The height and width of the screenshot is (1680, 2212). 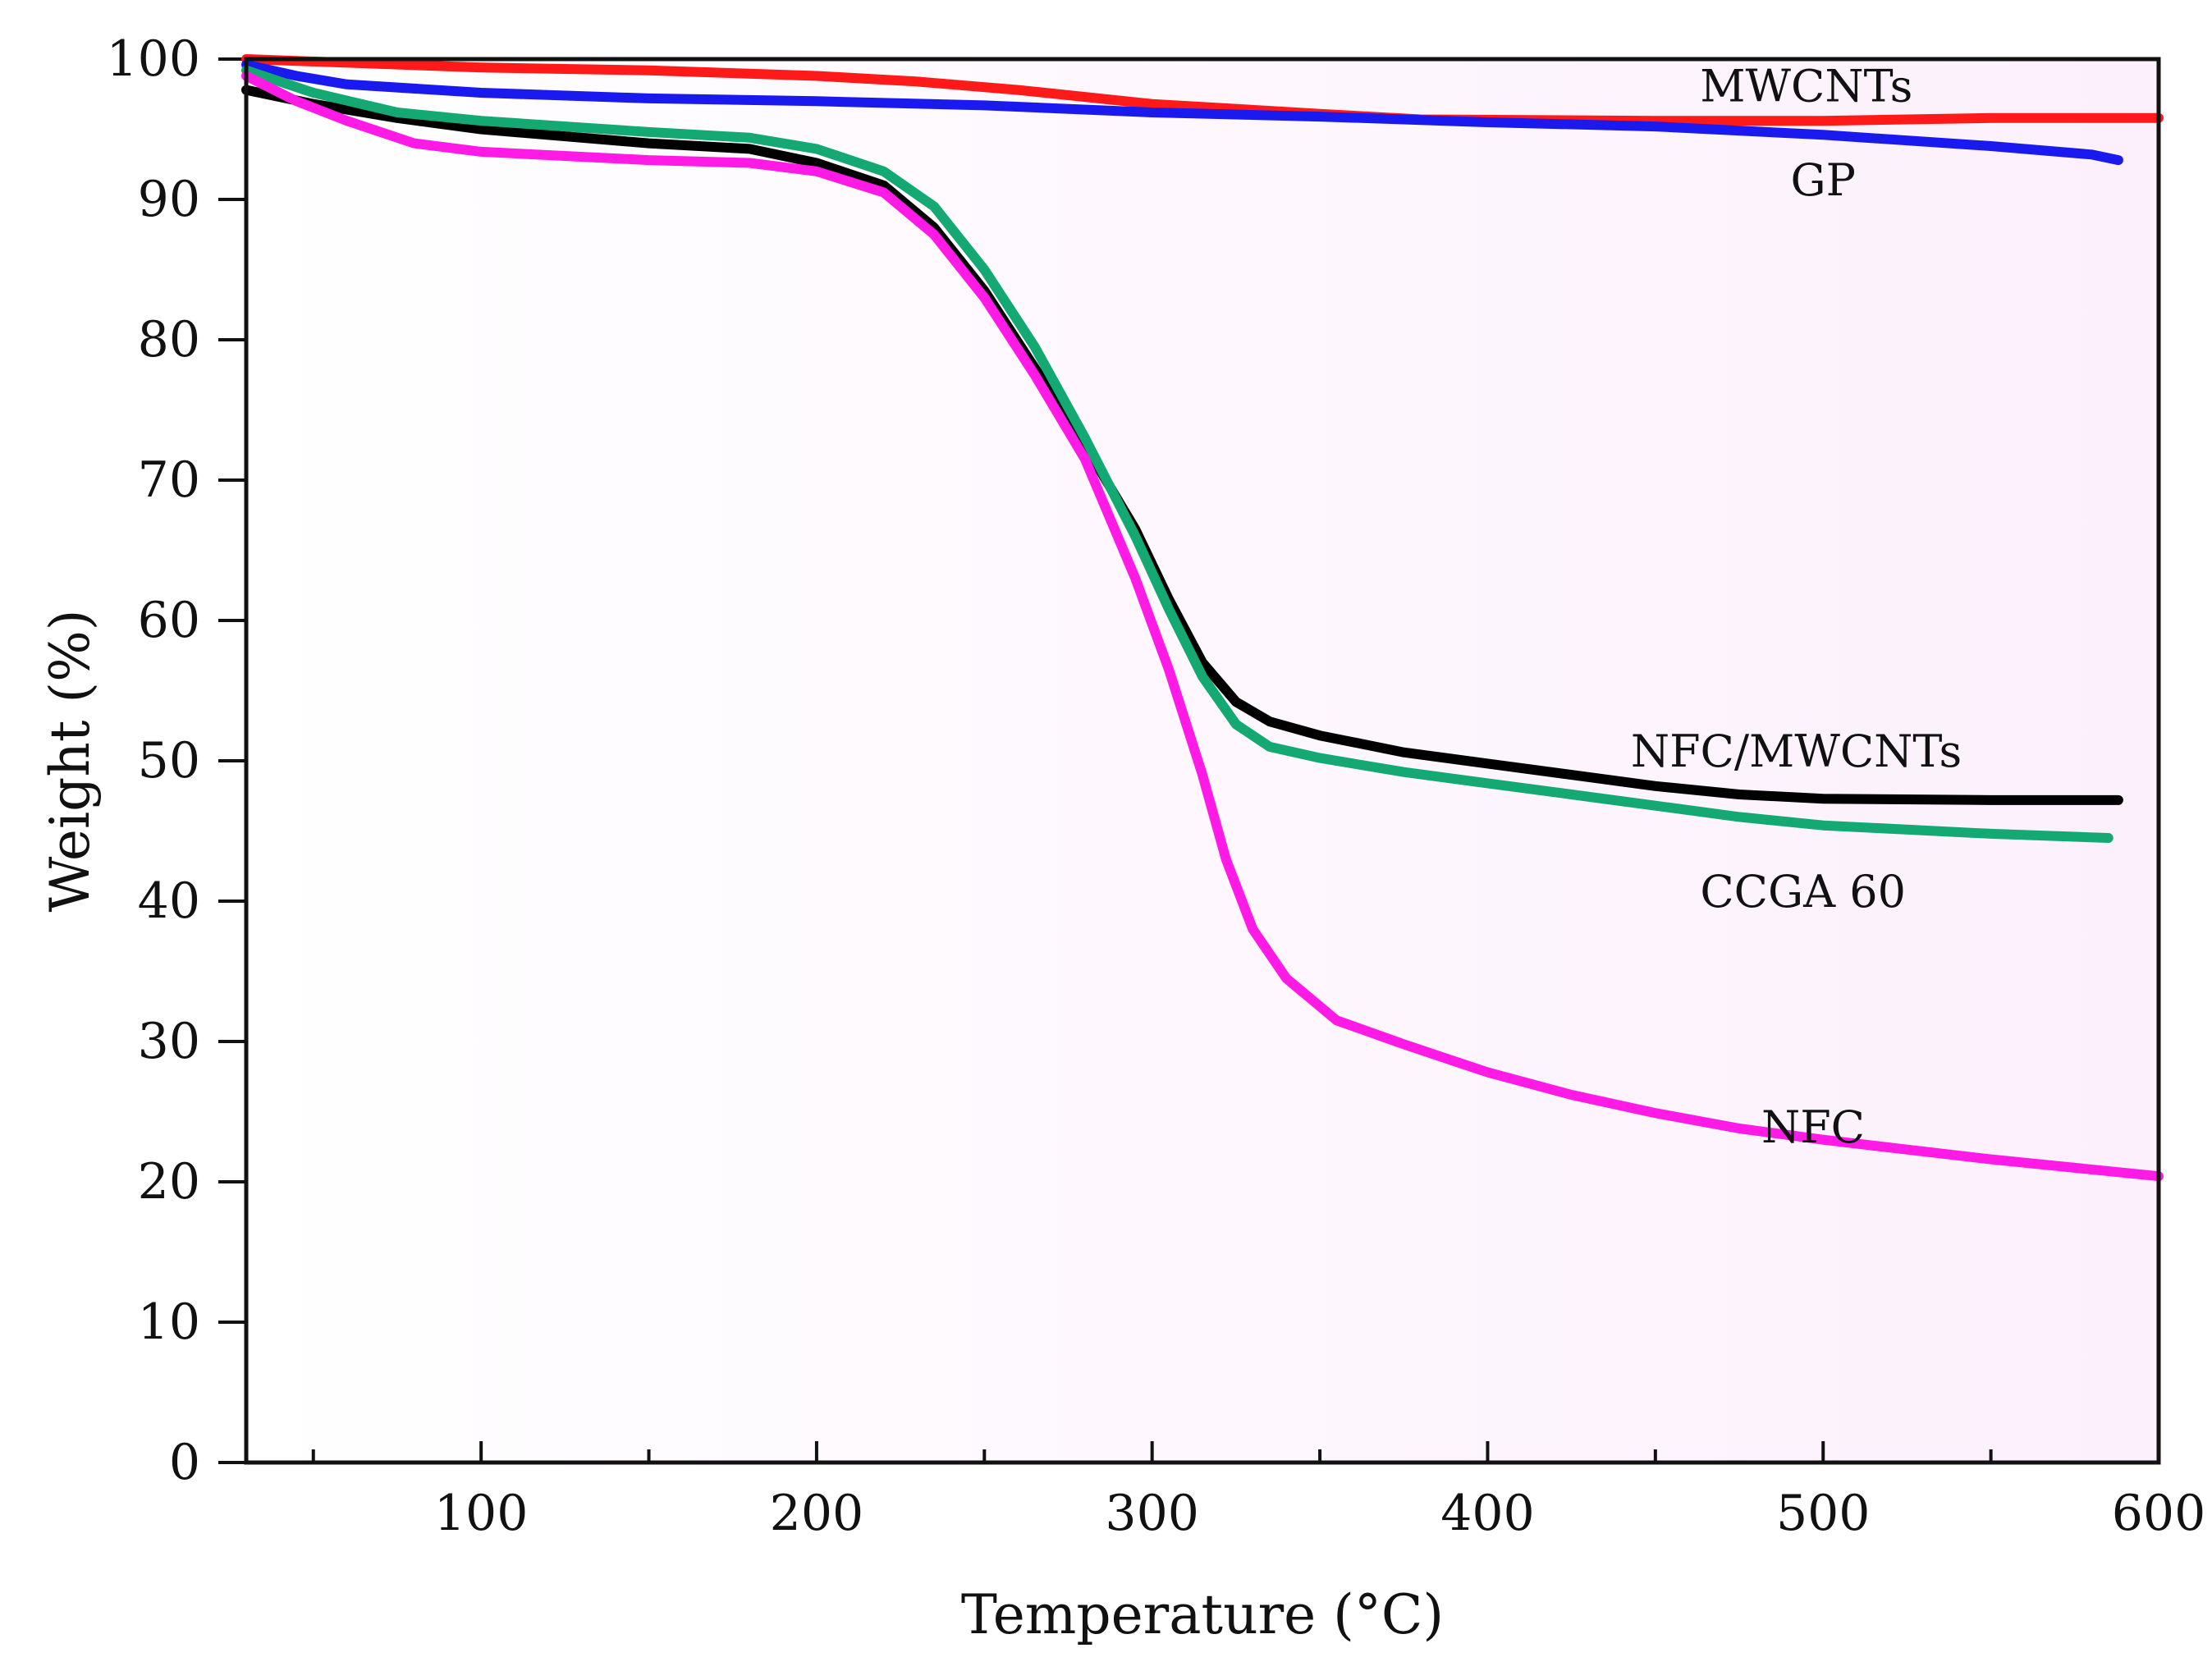 I want to click on series-label-nfc-mwcnts: NFC/MWCNTs, so click(x=1797, y=751).